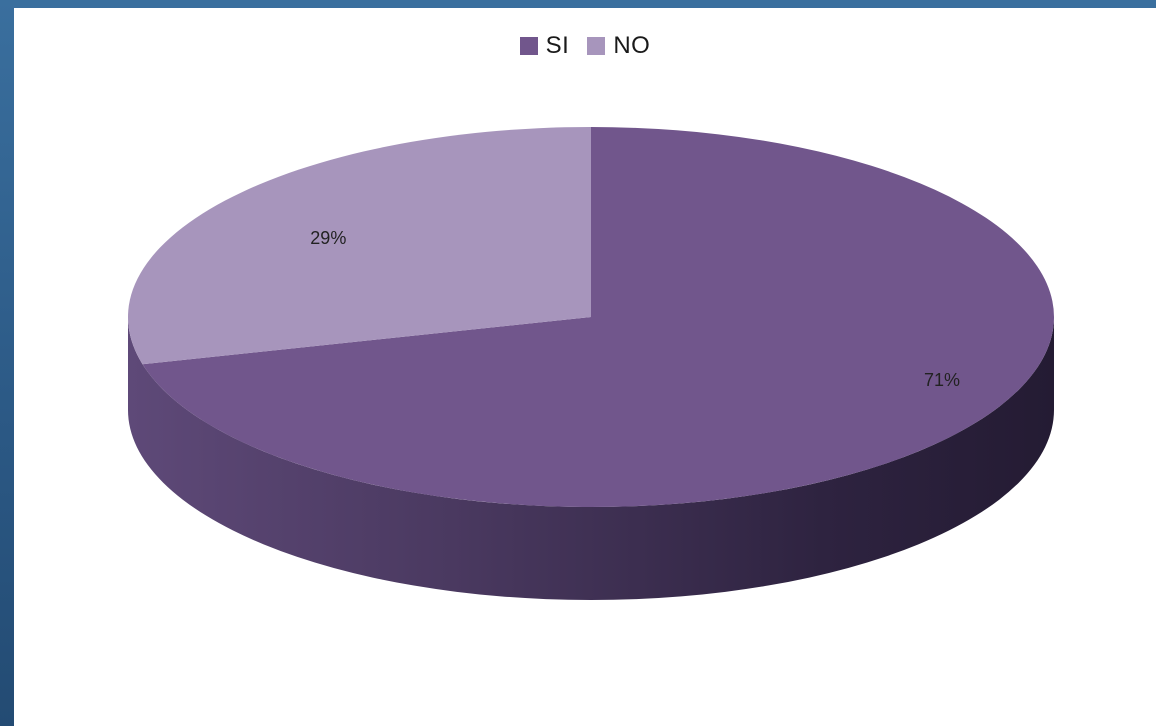  Describe the element at coordinates (557, 45) in the screenshot. I see `legend-label-si: SI` at that location.